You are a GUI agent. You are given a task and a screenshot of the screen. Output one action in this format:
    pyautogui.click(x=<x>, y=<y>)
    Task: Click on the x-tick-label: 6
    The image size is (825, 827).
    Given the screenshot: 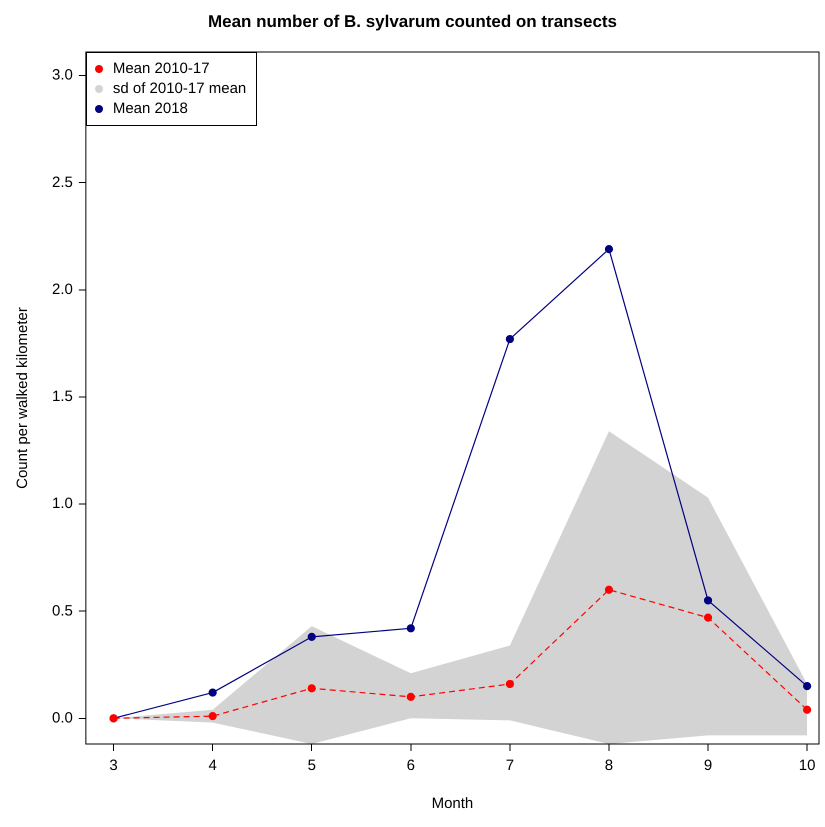 What is the action you would take?
    pyautogui.click(x=410, y=765)
    